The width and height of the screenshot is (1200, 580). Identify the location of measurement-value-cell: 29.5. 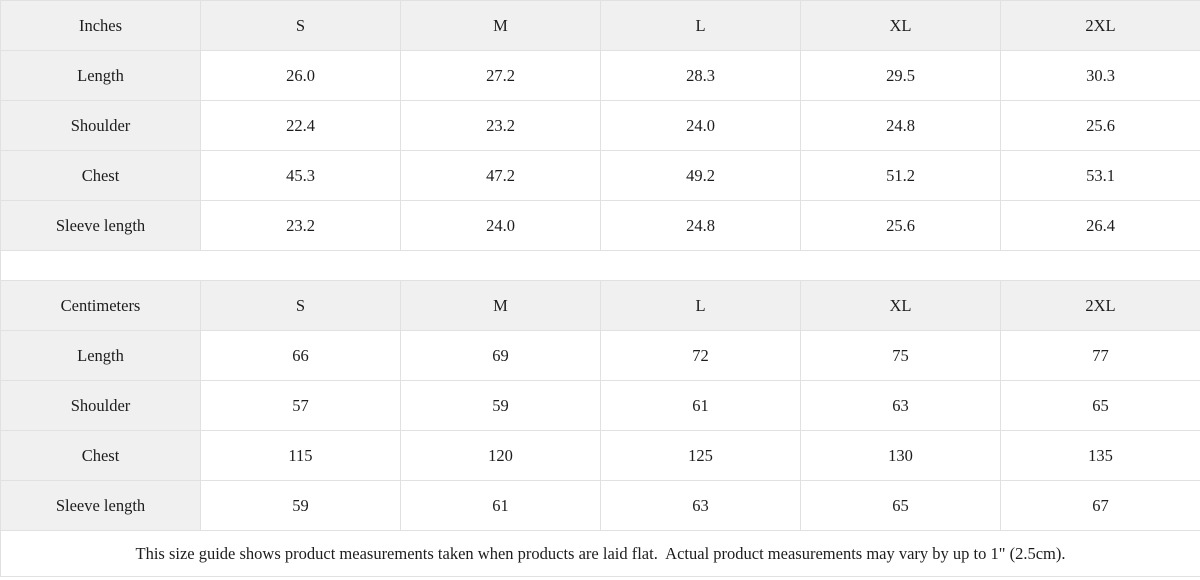
(900, 75).